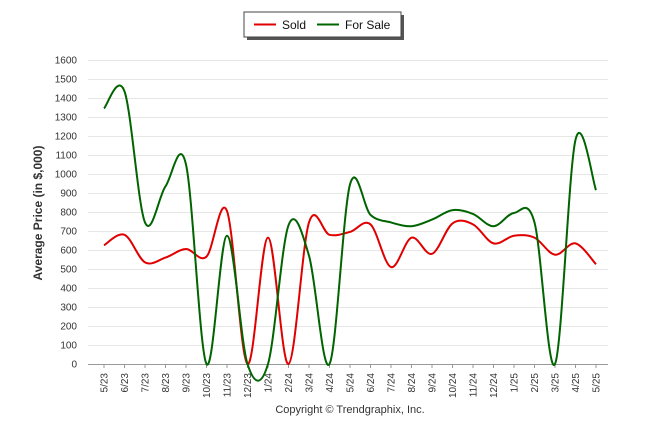  I want to click on x-tick-label: 3/25, so click(556, 383).